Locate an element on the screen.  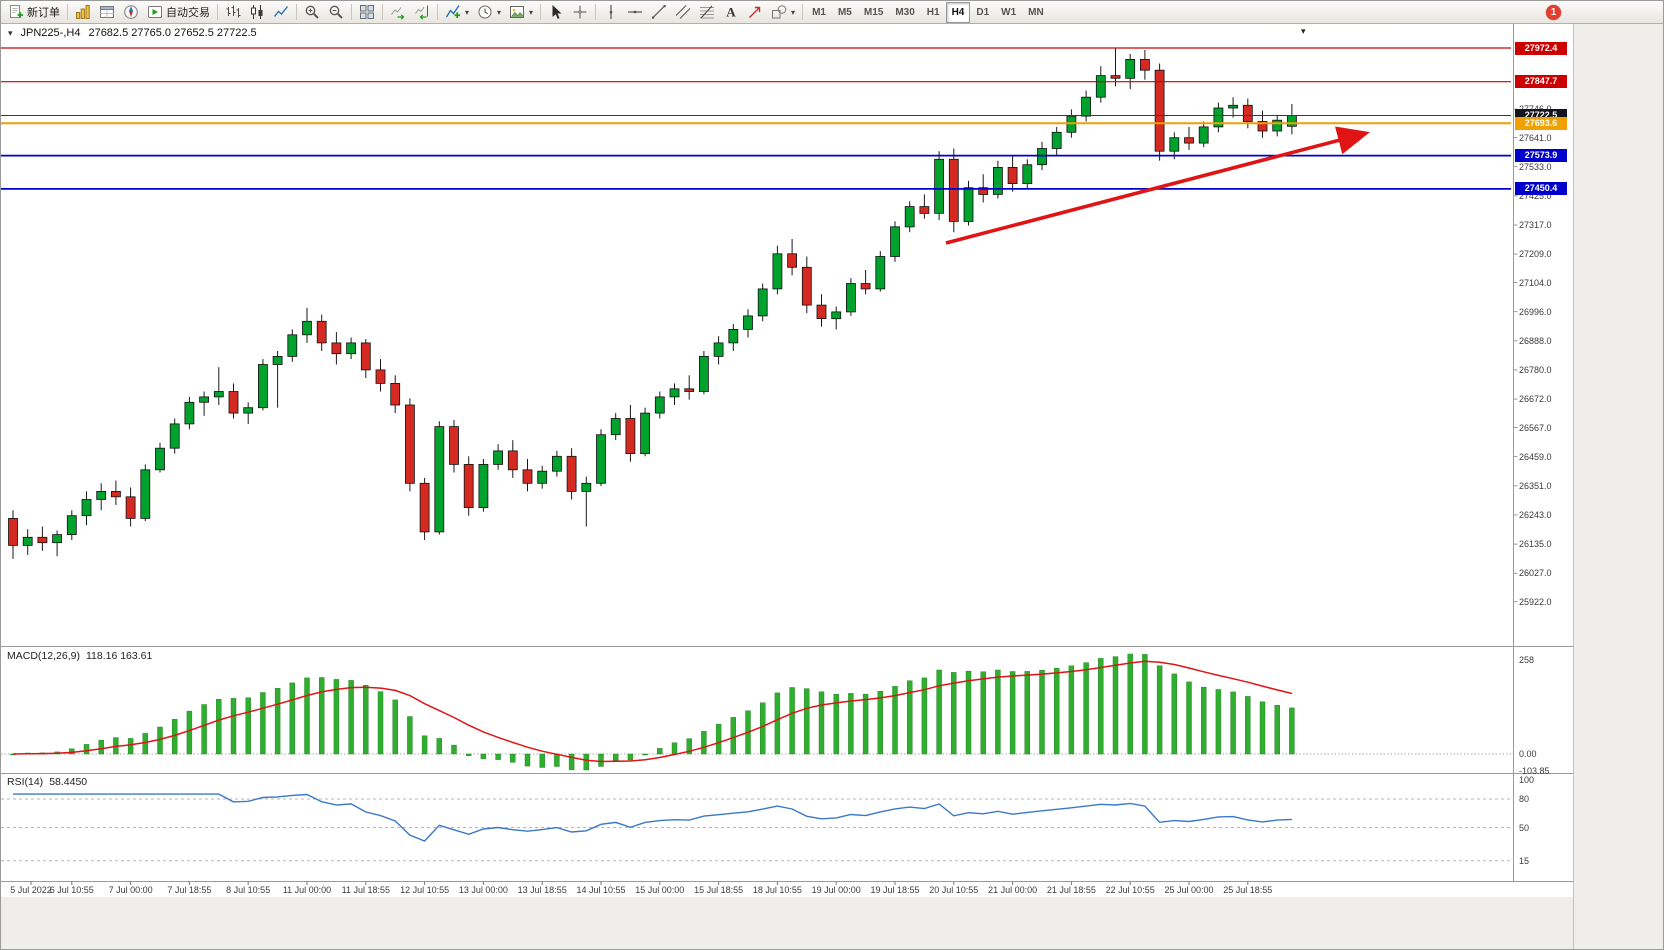
price-lines-layer is located at coordinates (756, 118).